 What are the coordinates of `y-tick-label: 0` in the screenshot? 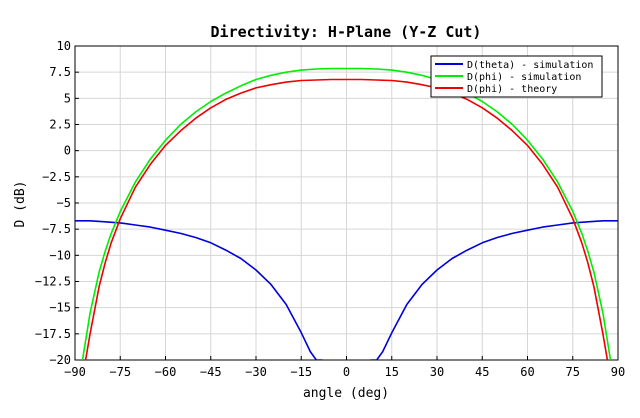 It's located at (67, 151).